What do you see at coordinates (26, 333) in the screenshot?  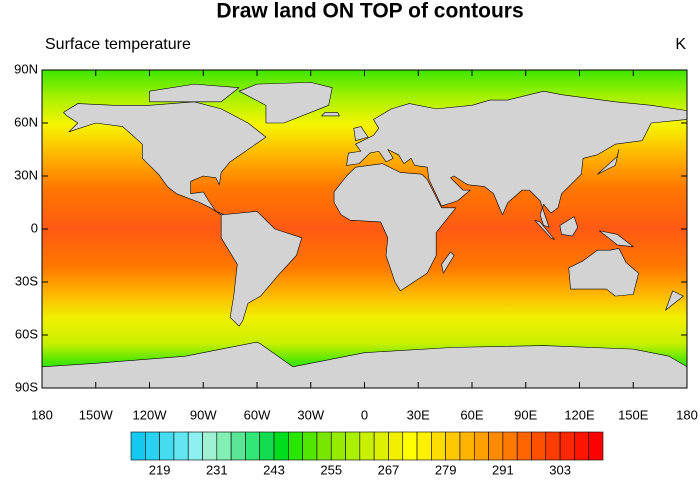 I see `y-tick-label: 60S` at bounding box center [26, 333].